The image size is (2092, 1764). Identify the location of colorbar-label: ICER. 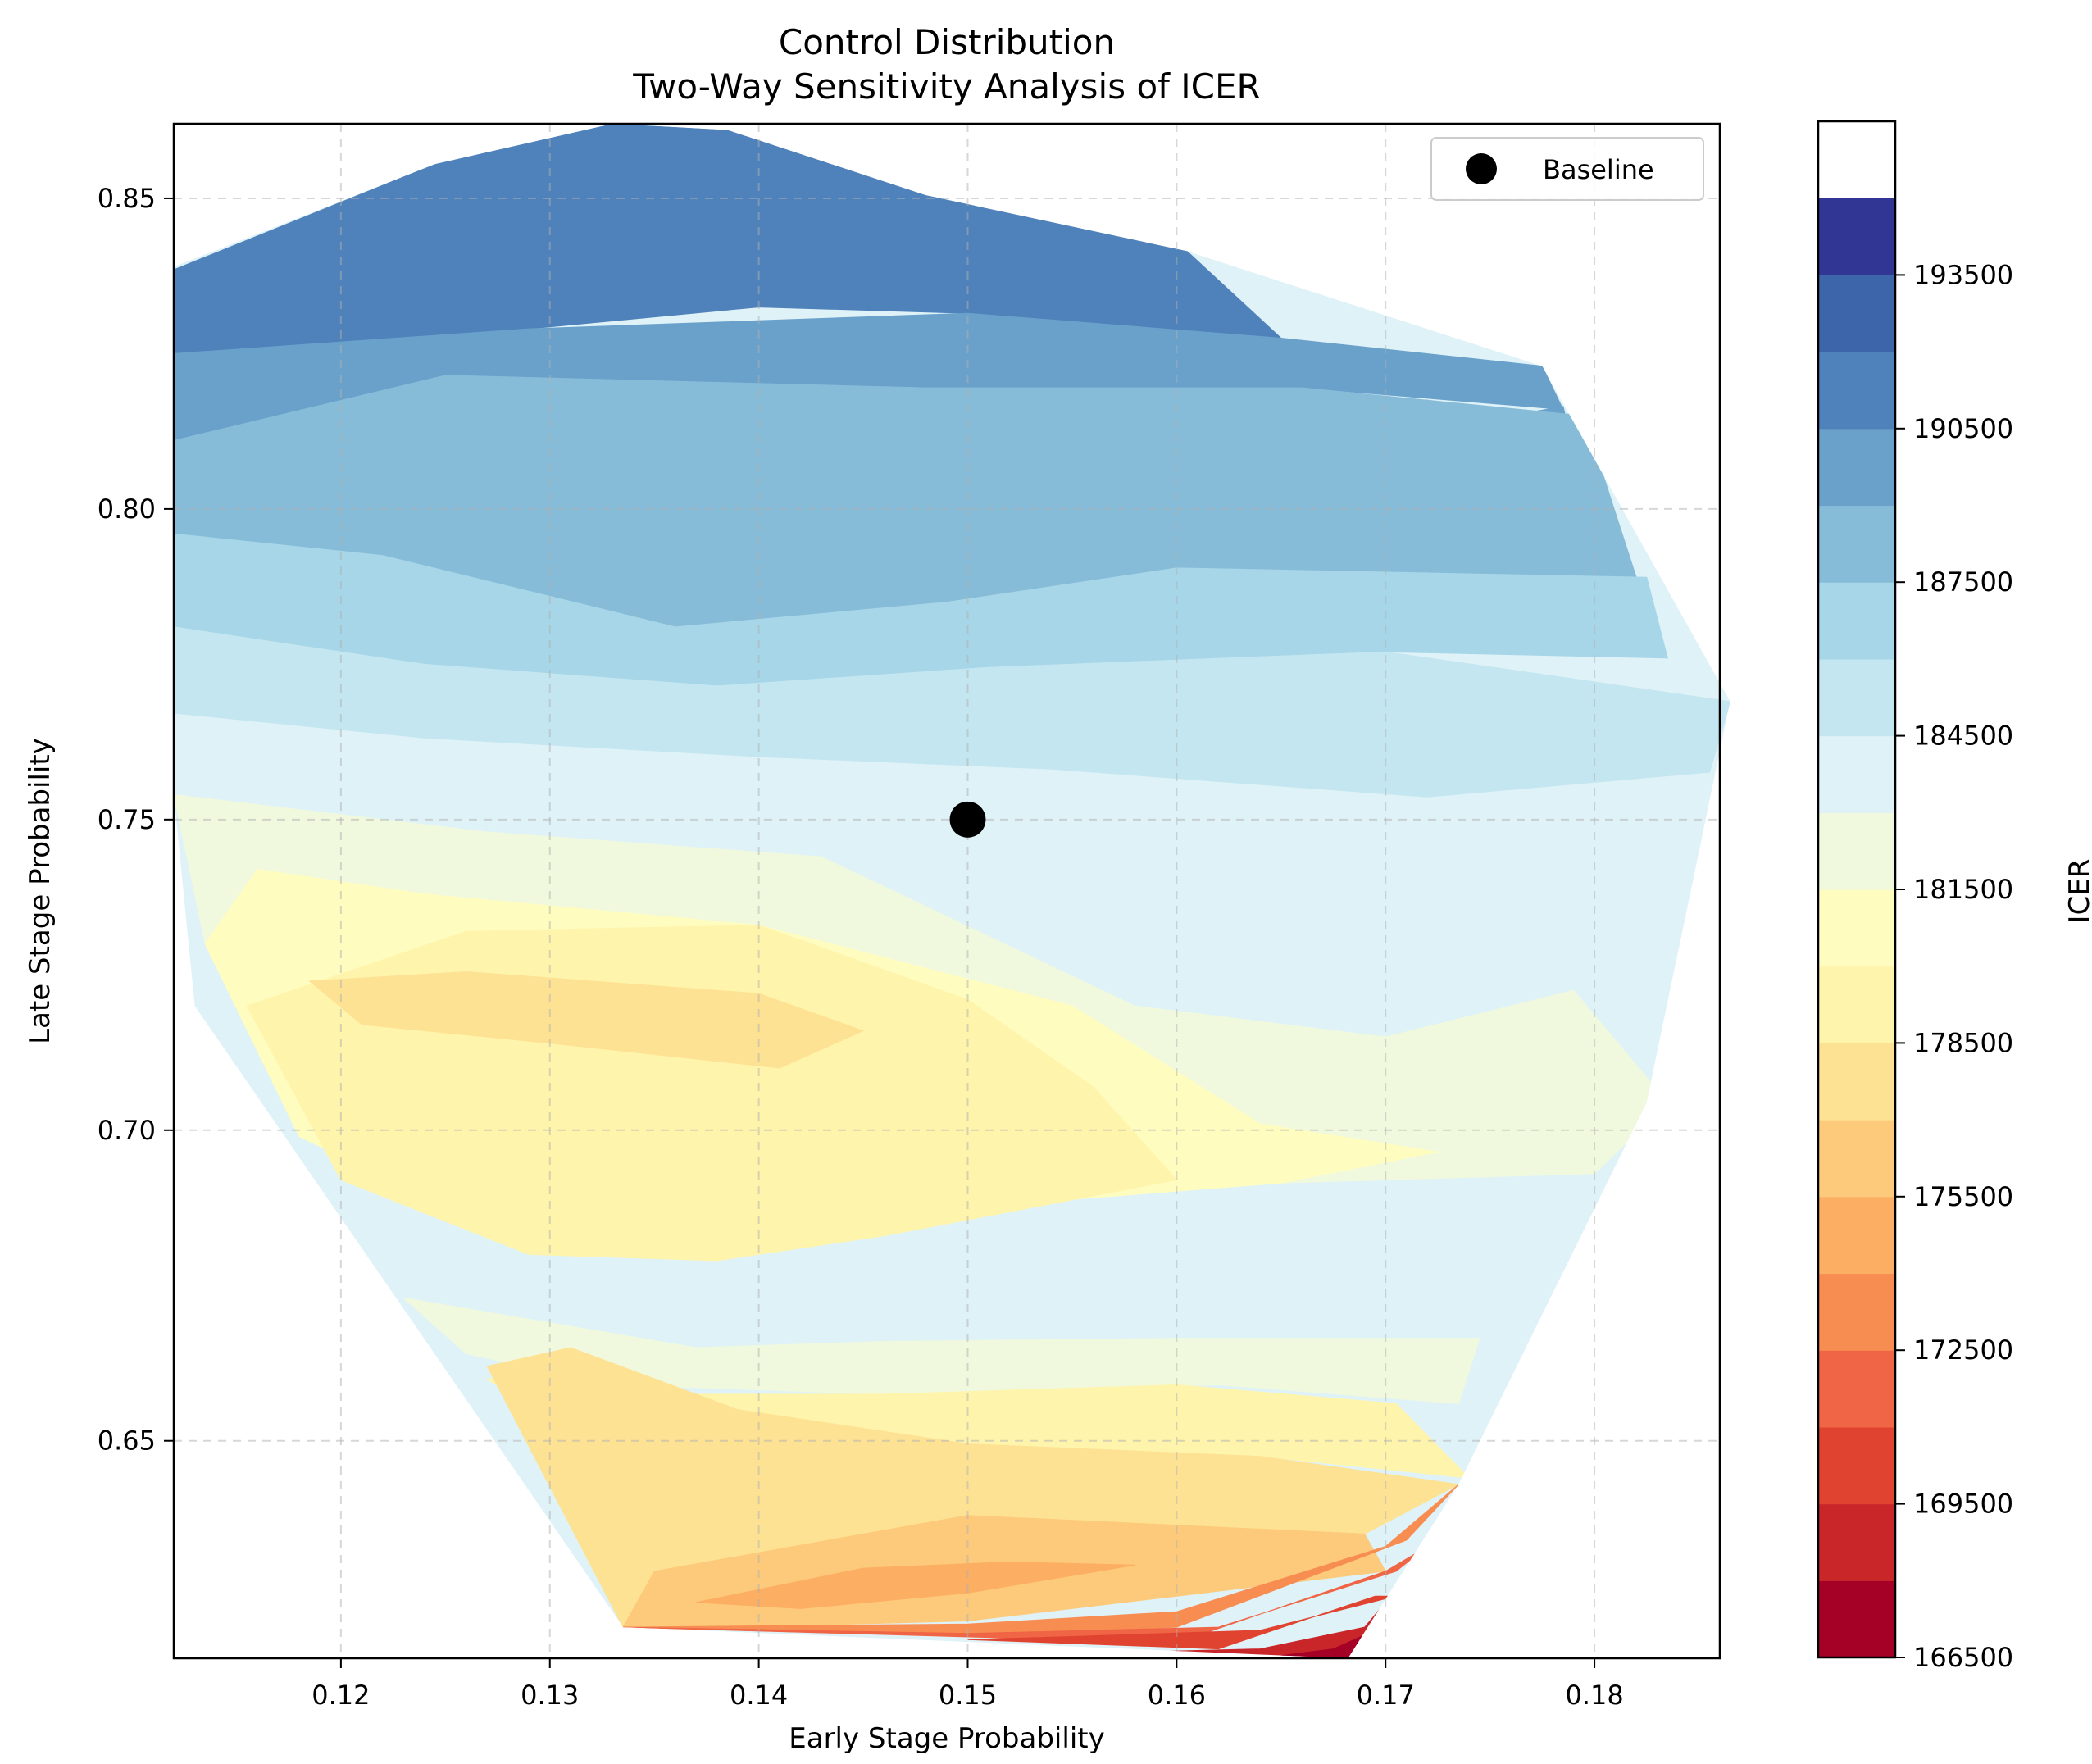
(2077, 891).